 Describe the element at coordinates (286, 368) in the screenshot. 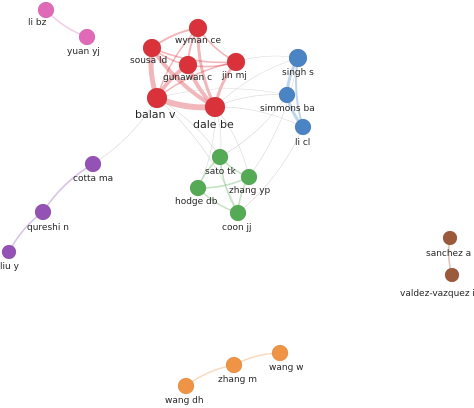

I see `node-label-wang-w: wang w` at that location.